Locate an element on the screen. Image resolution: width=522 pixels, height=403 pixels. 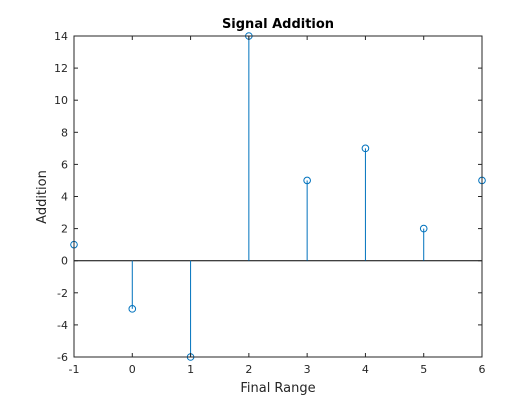
x-tick-label: 4 is located at coordinates (365, 369).